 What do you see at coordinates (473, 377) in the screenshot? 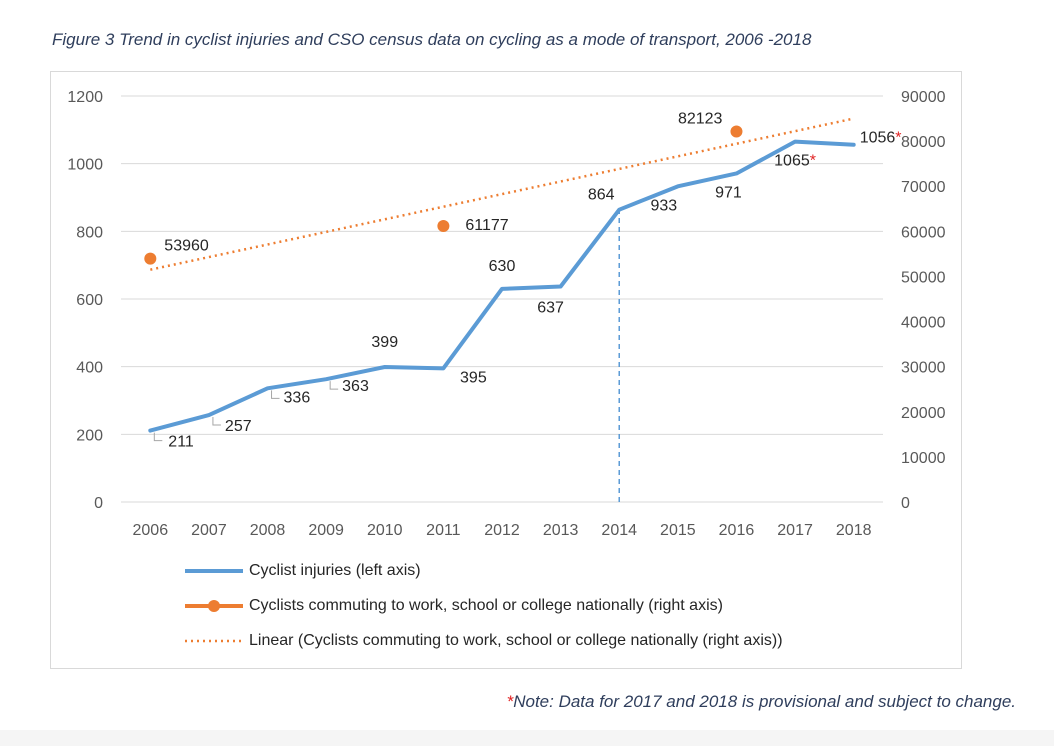
I see `data-label-injuries: 395` at bounding box center [473, 377].